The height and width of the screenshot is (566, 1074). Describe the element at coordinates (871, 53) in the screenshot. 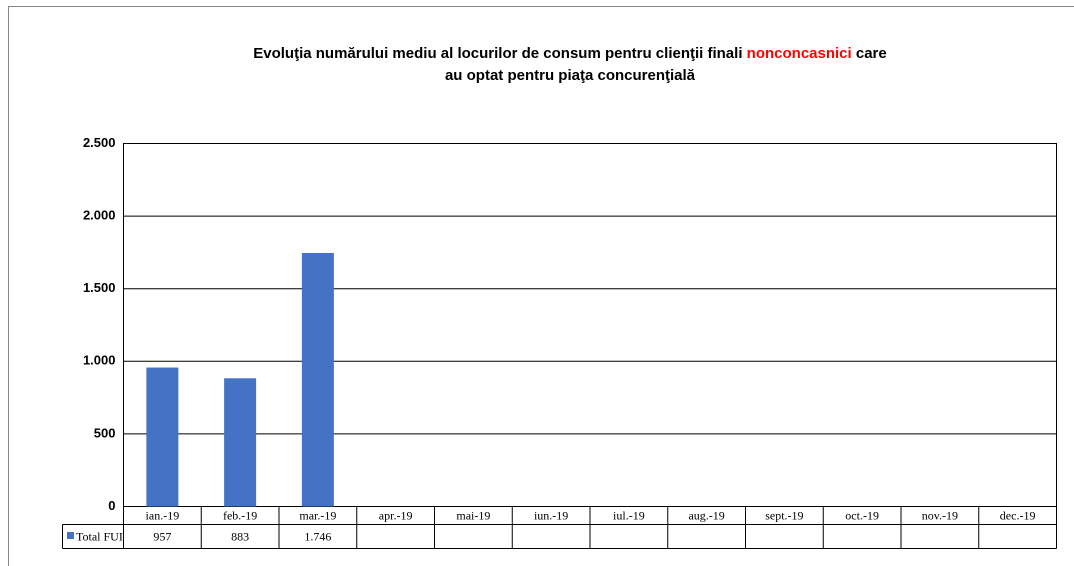

I see `title-part: care` at that location.